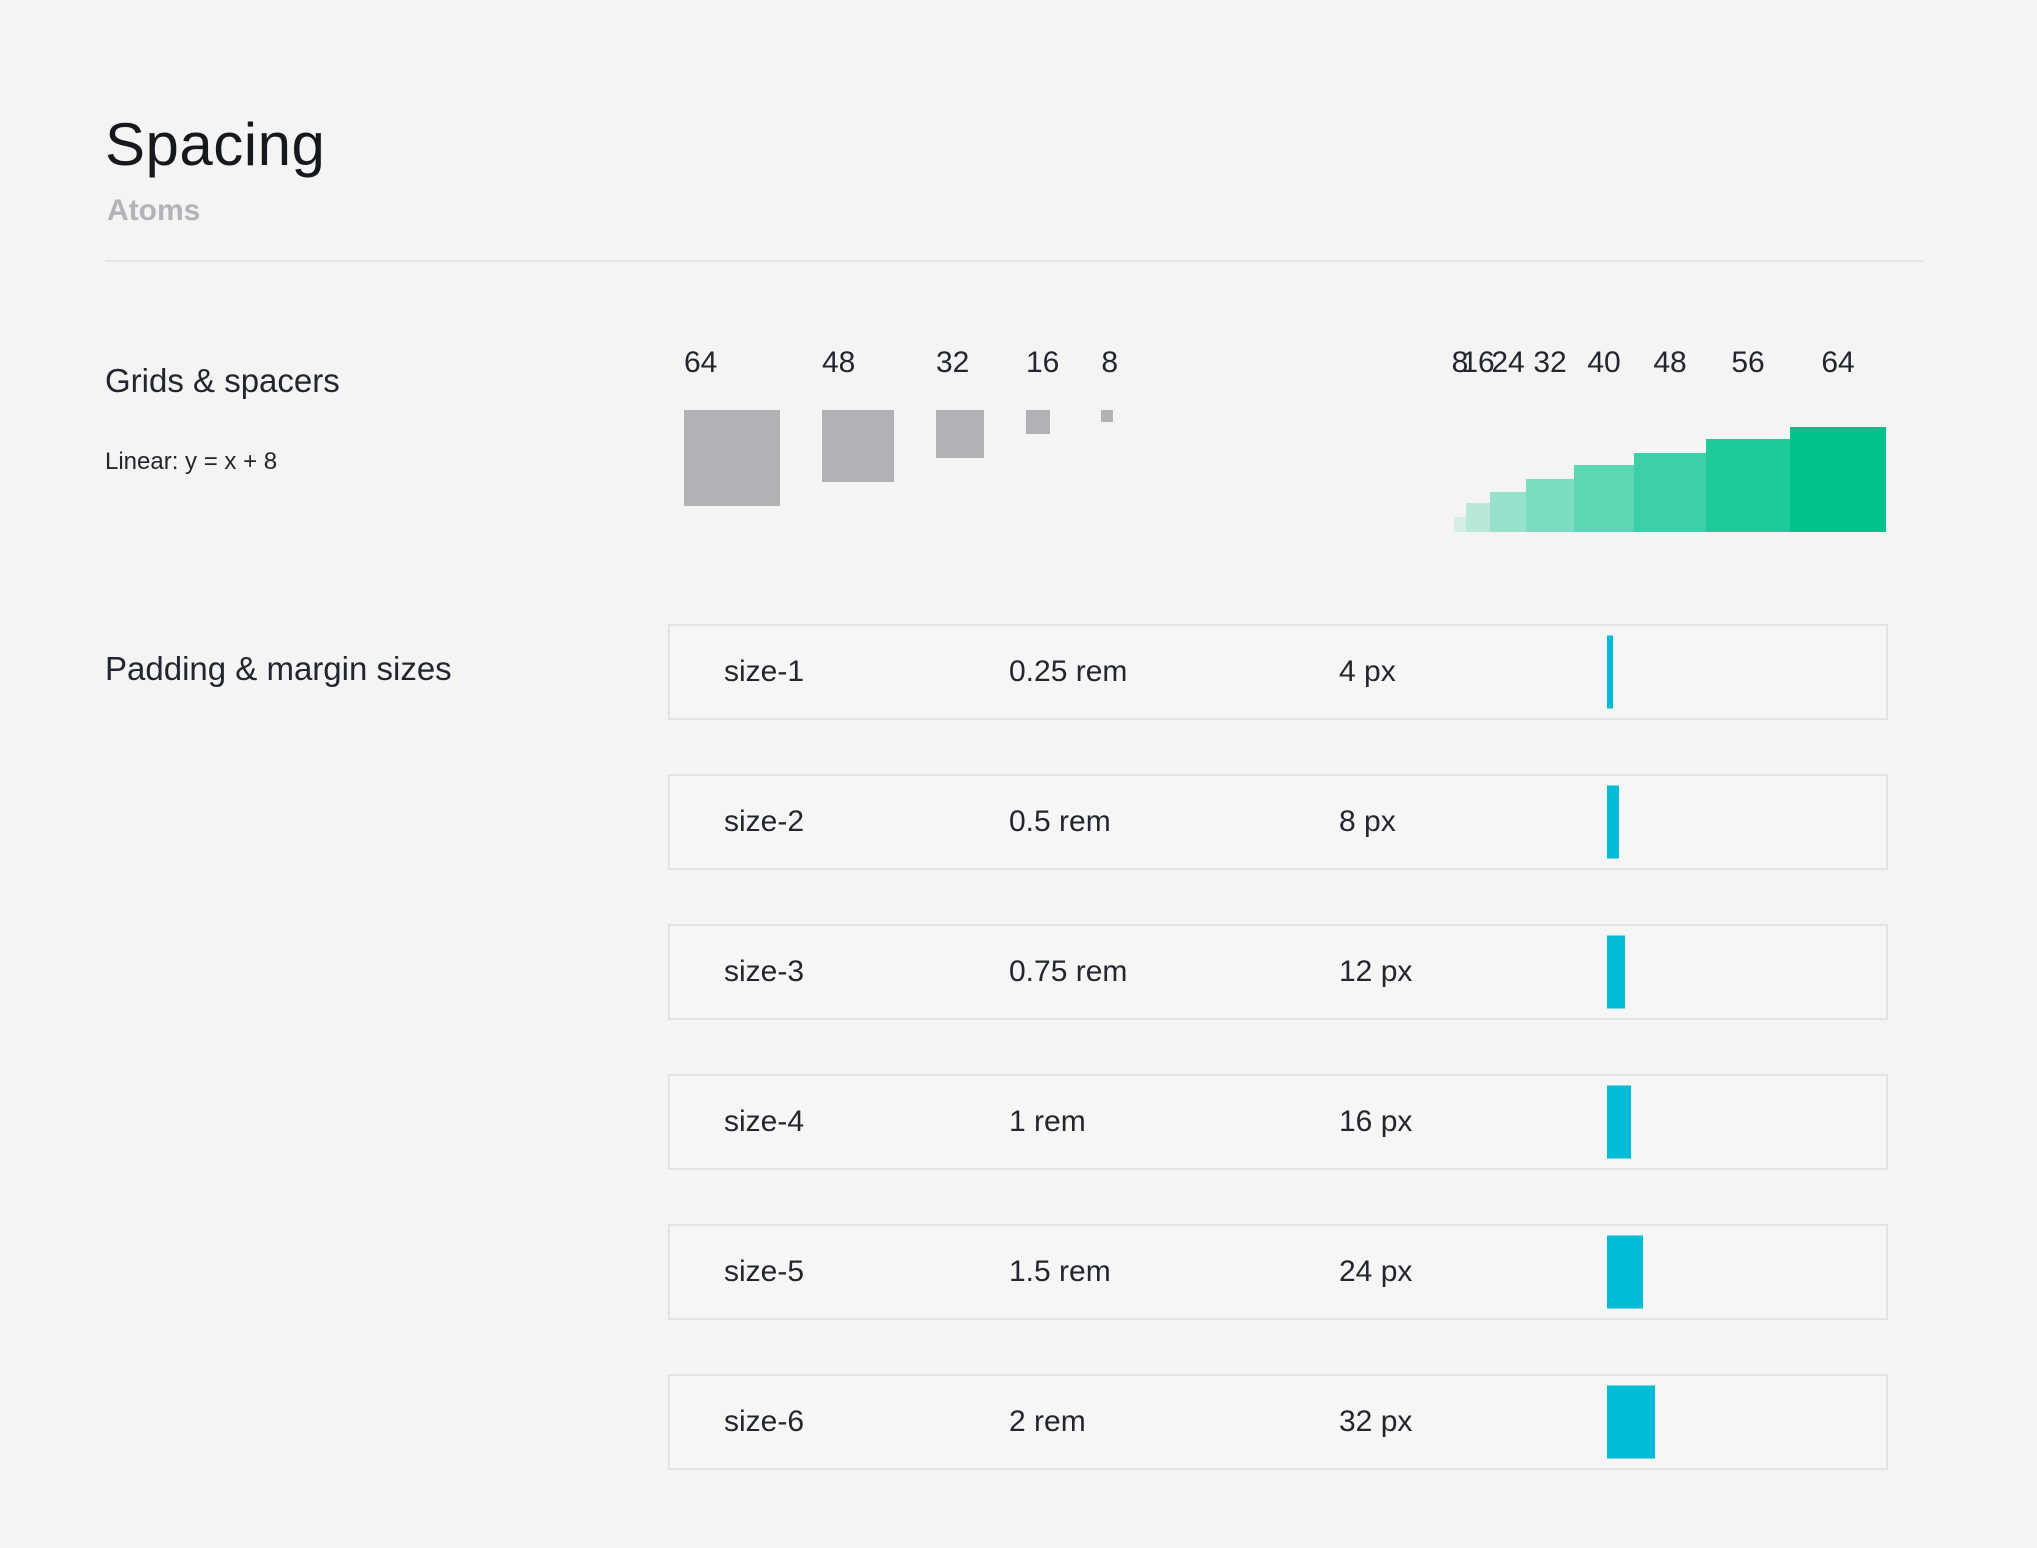 This screenshot has height=1548, width=2037. What do you see at coordinates (1376, 971) in the screenshot?
I see `size-px-value: 12 px` at bounding box center [1376, 971].